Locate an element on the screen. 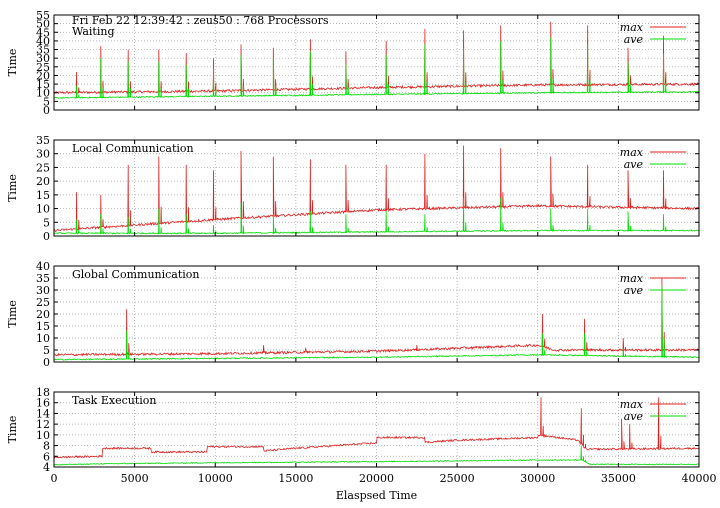 Image resolution: width=720 pixels, height=508 pixels. x-tick-label: 25000 is located at coordinates (457, 478).